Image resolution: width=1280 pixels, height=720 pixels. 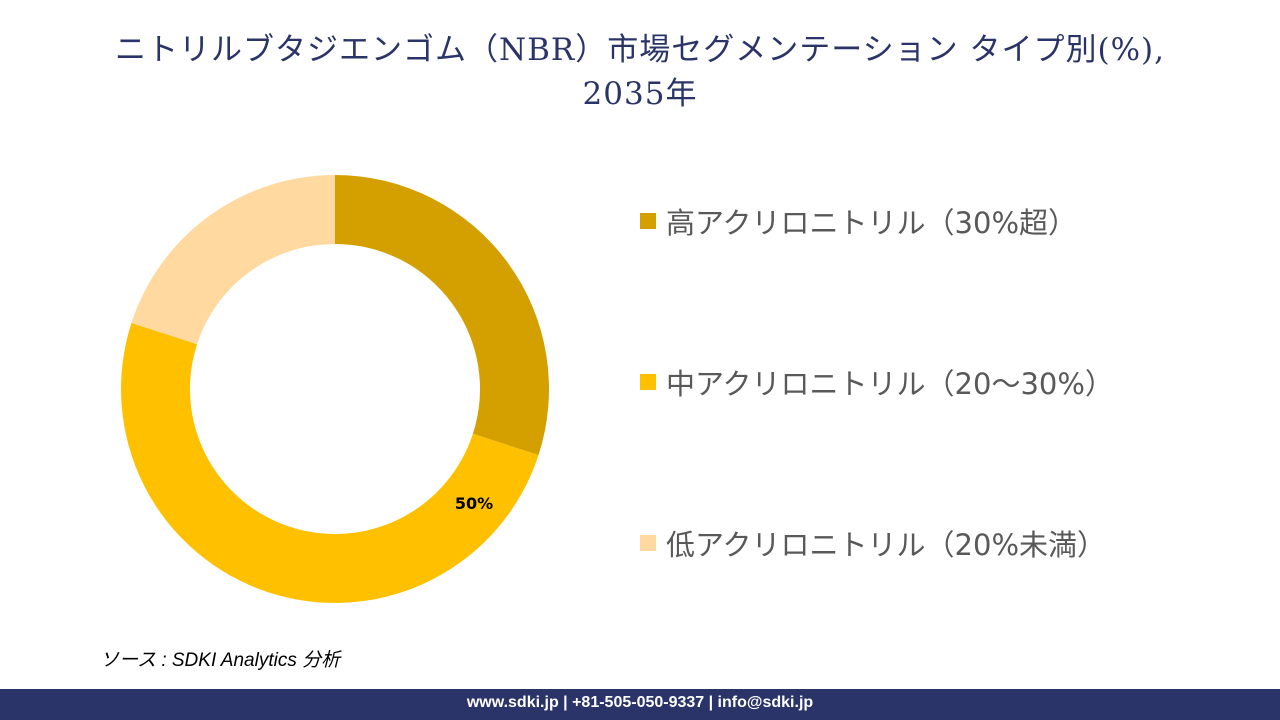 What do you see at coordinates (640, 94) in the screenshot?
I see `title-line-2: 2035年` at bounding box center [640, 94].